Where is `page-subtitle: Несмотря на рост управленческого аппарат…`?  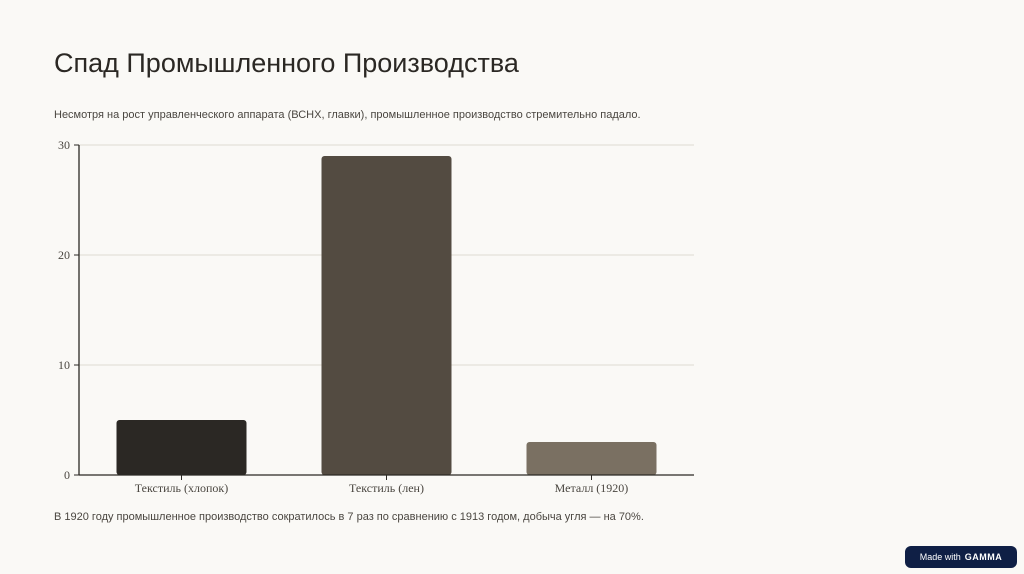
page-subtitle: Несмотря на рост управленческого аппарат… is located at coordinates (347, 115).